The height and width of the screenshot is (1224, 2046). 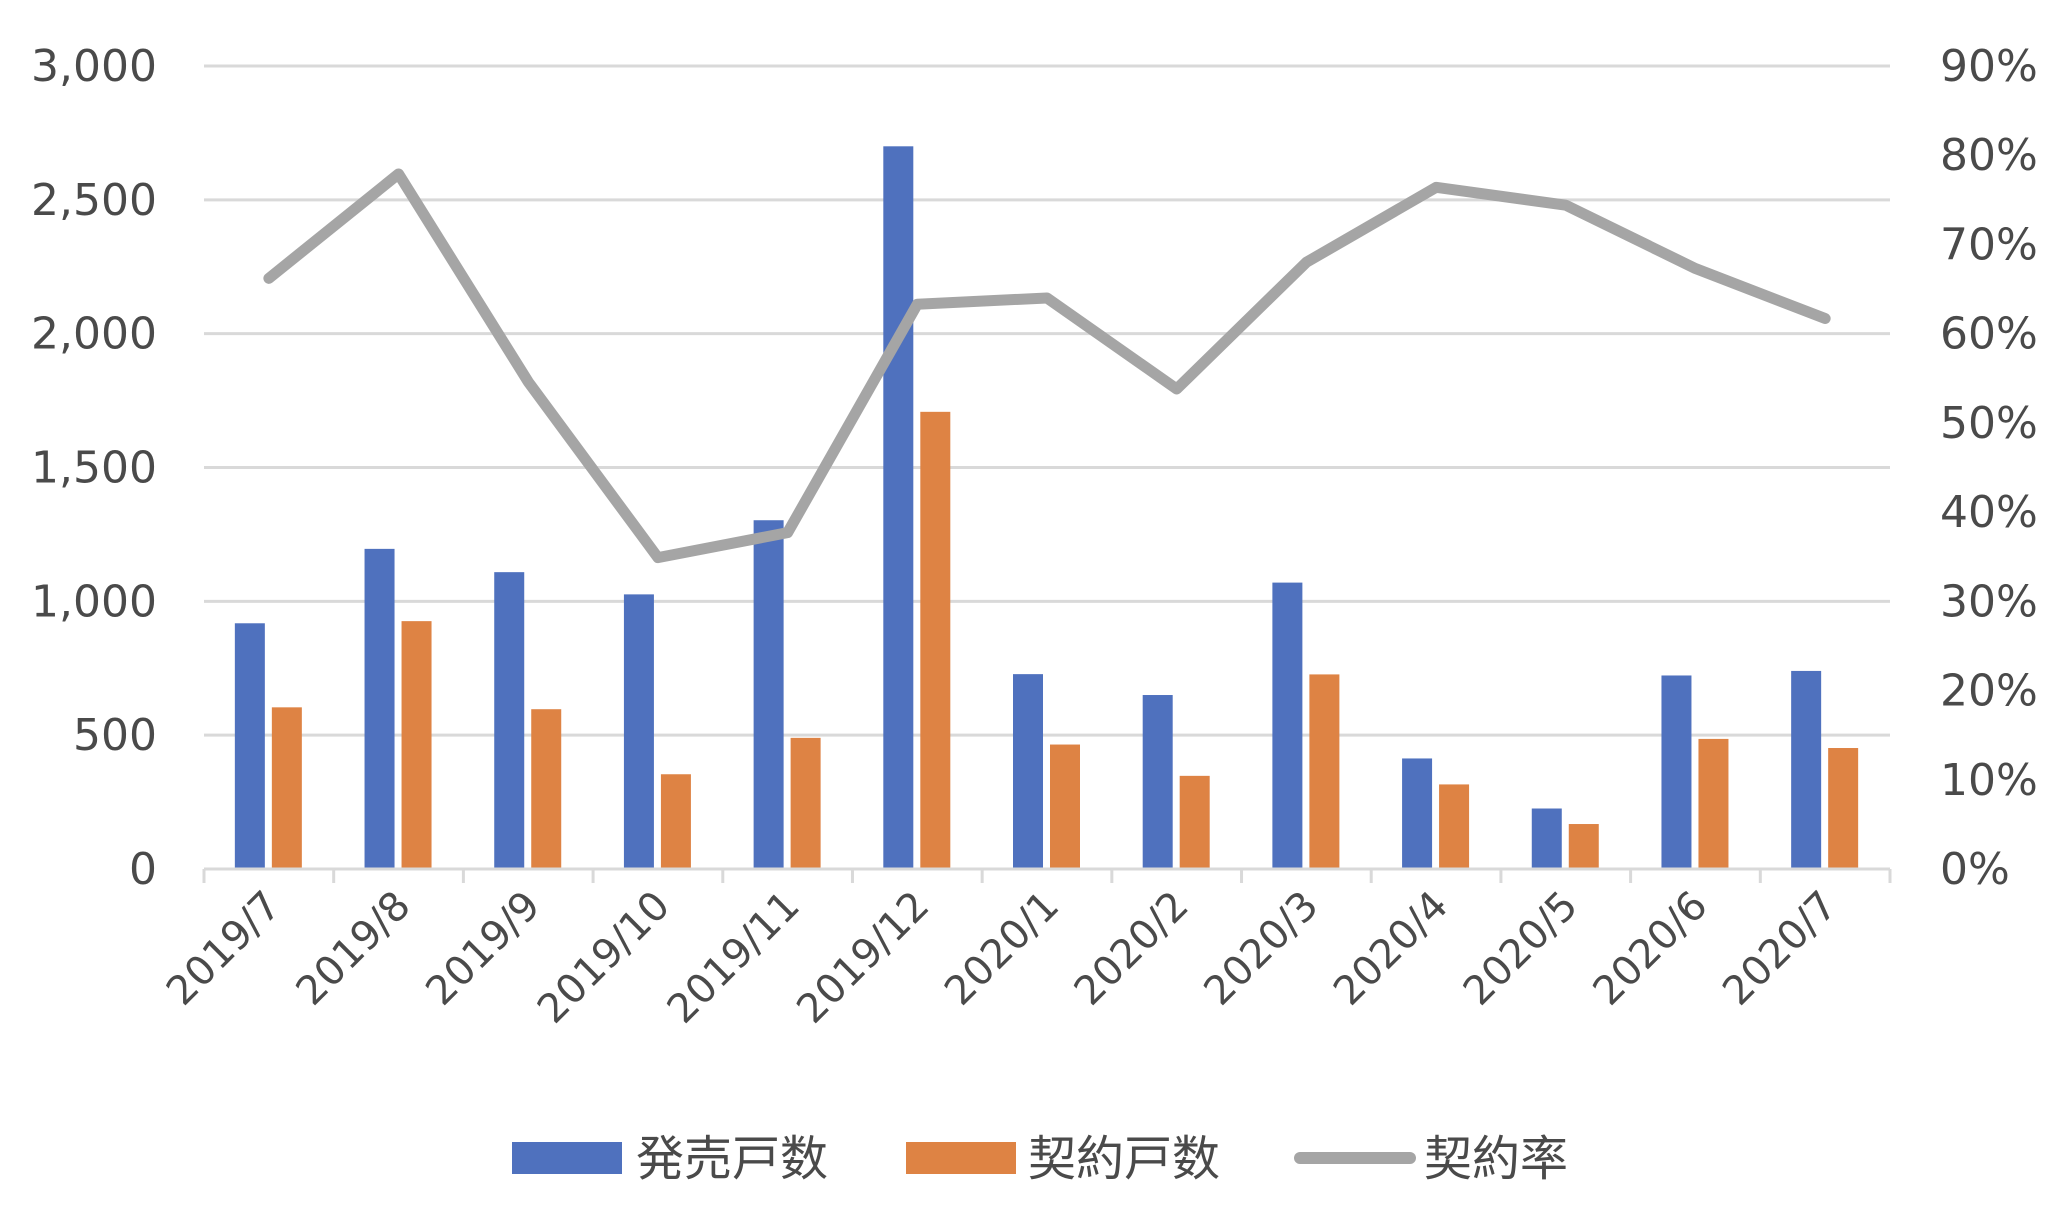 What do you see at coordinates (1496, 1159) in the screenshot?
I see `legend-label-keiyakuritsu: 契約率` at bounding box center [1496, 1159].